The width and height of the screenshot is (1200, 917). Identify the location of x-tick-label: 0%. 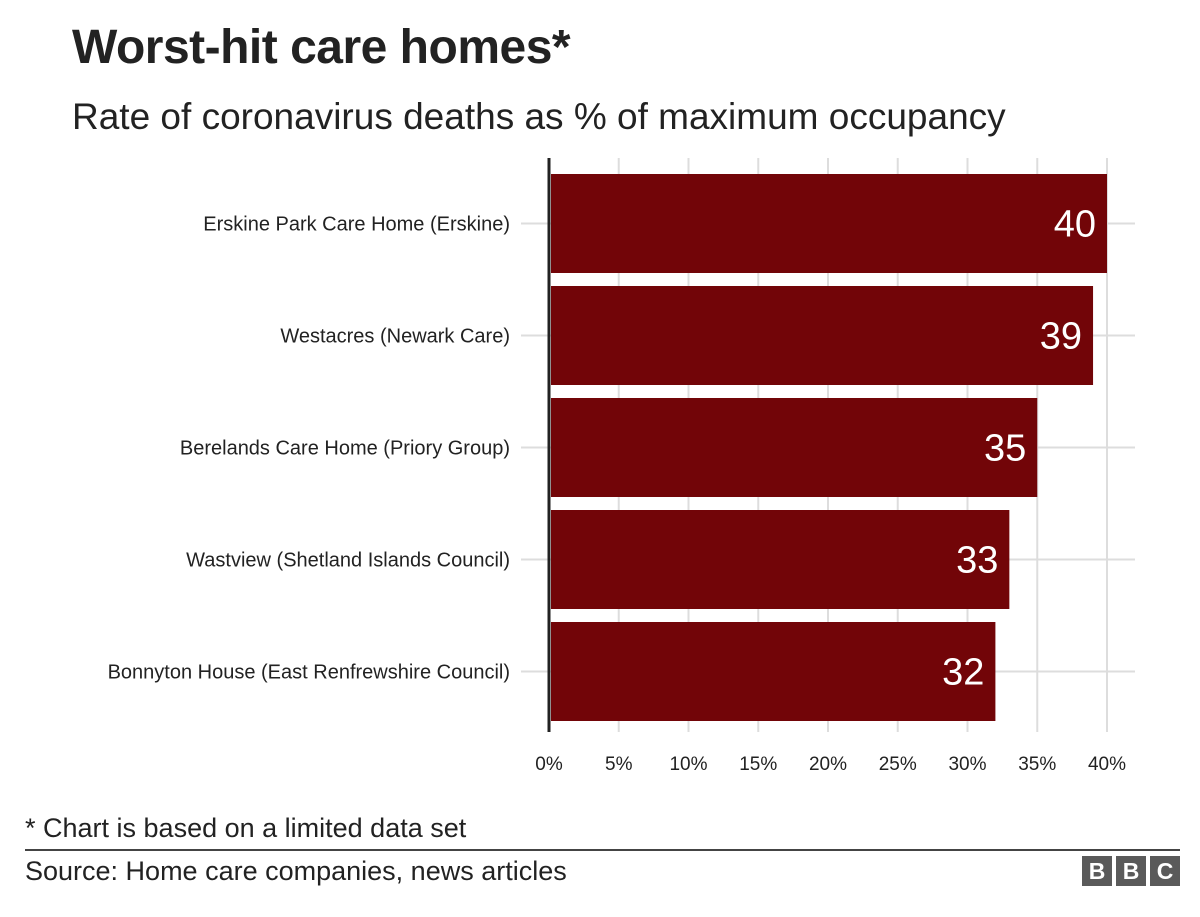
(549, 764).